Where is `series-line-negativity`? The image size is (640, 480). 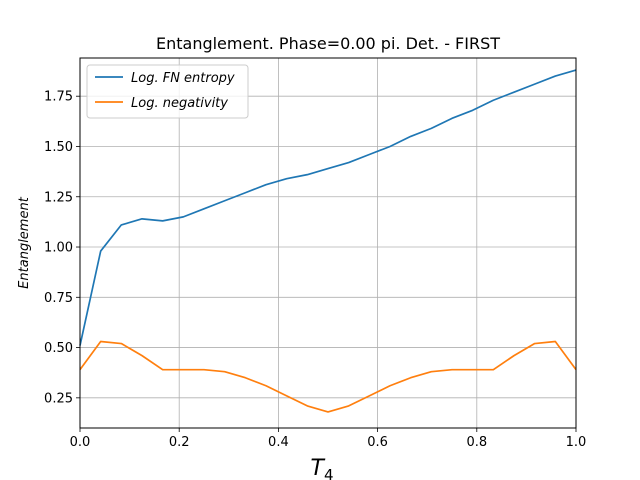 series-line-negativity is located at coordinates (328, 376).